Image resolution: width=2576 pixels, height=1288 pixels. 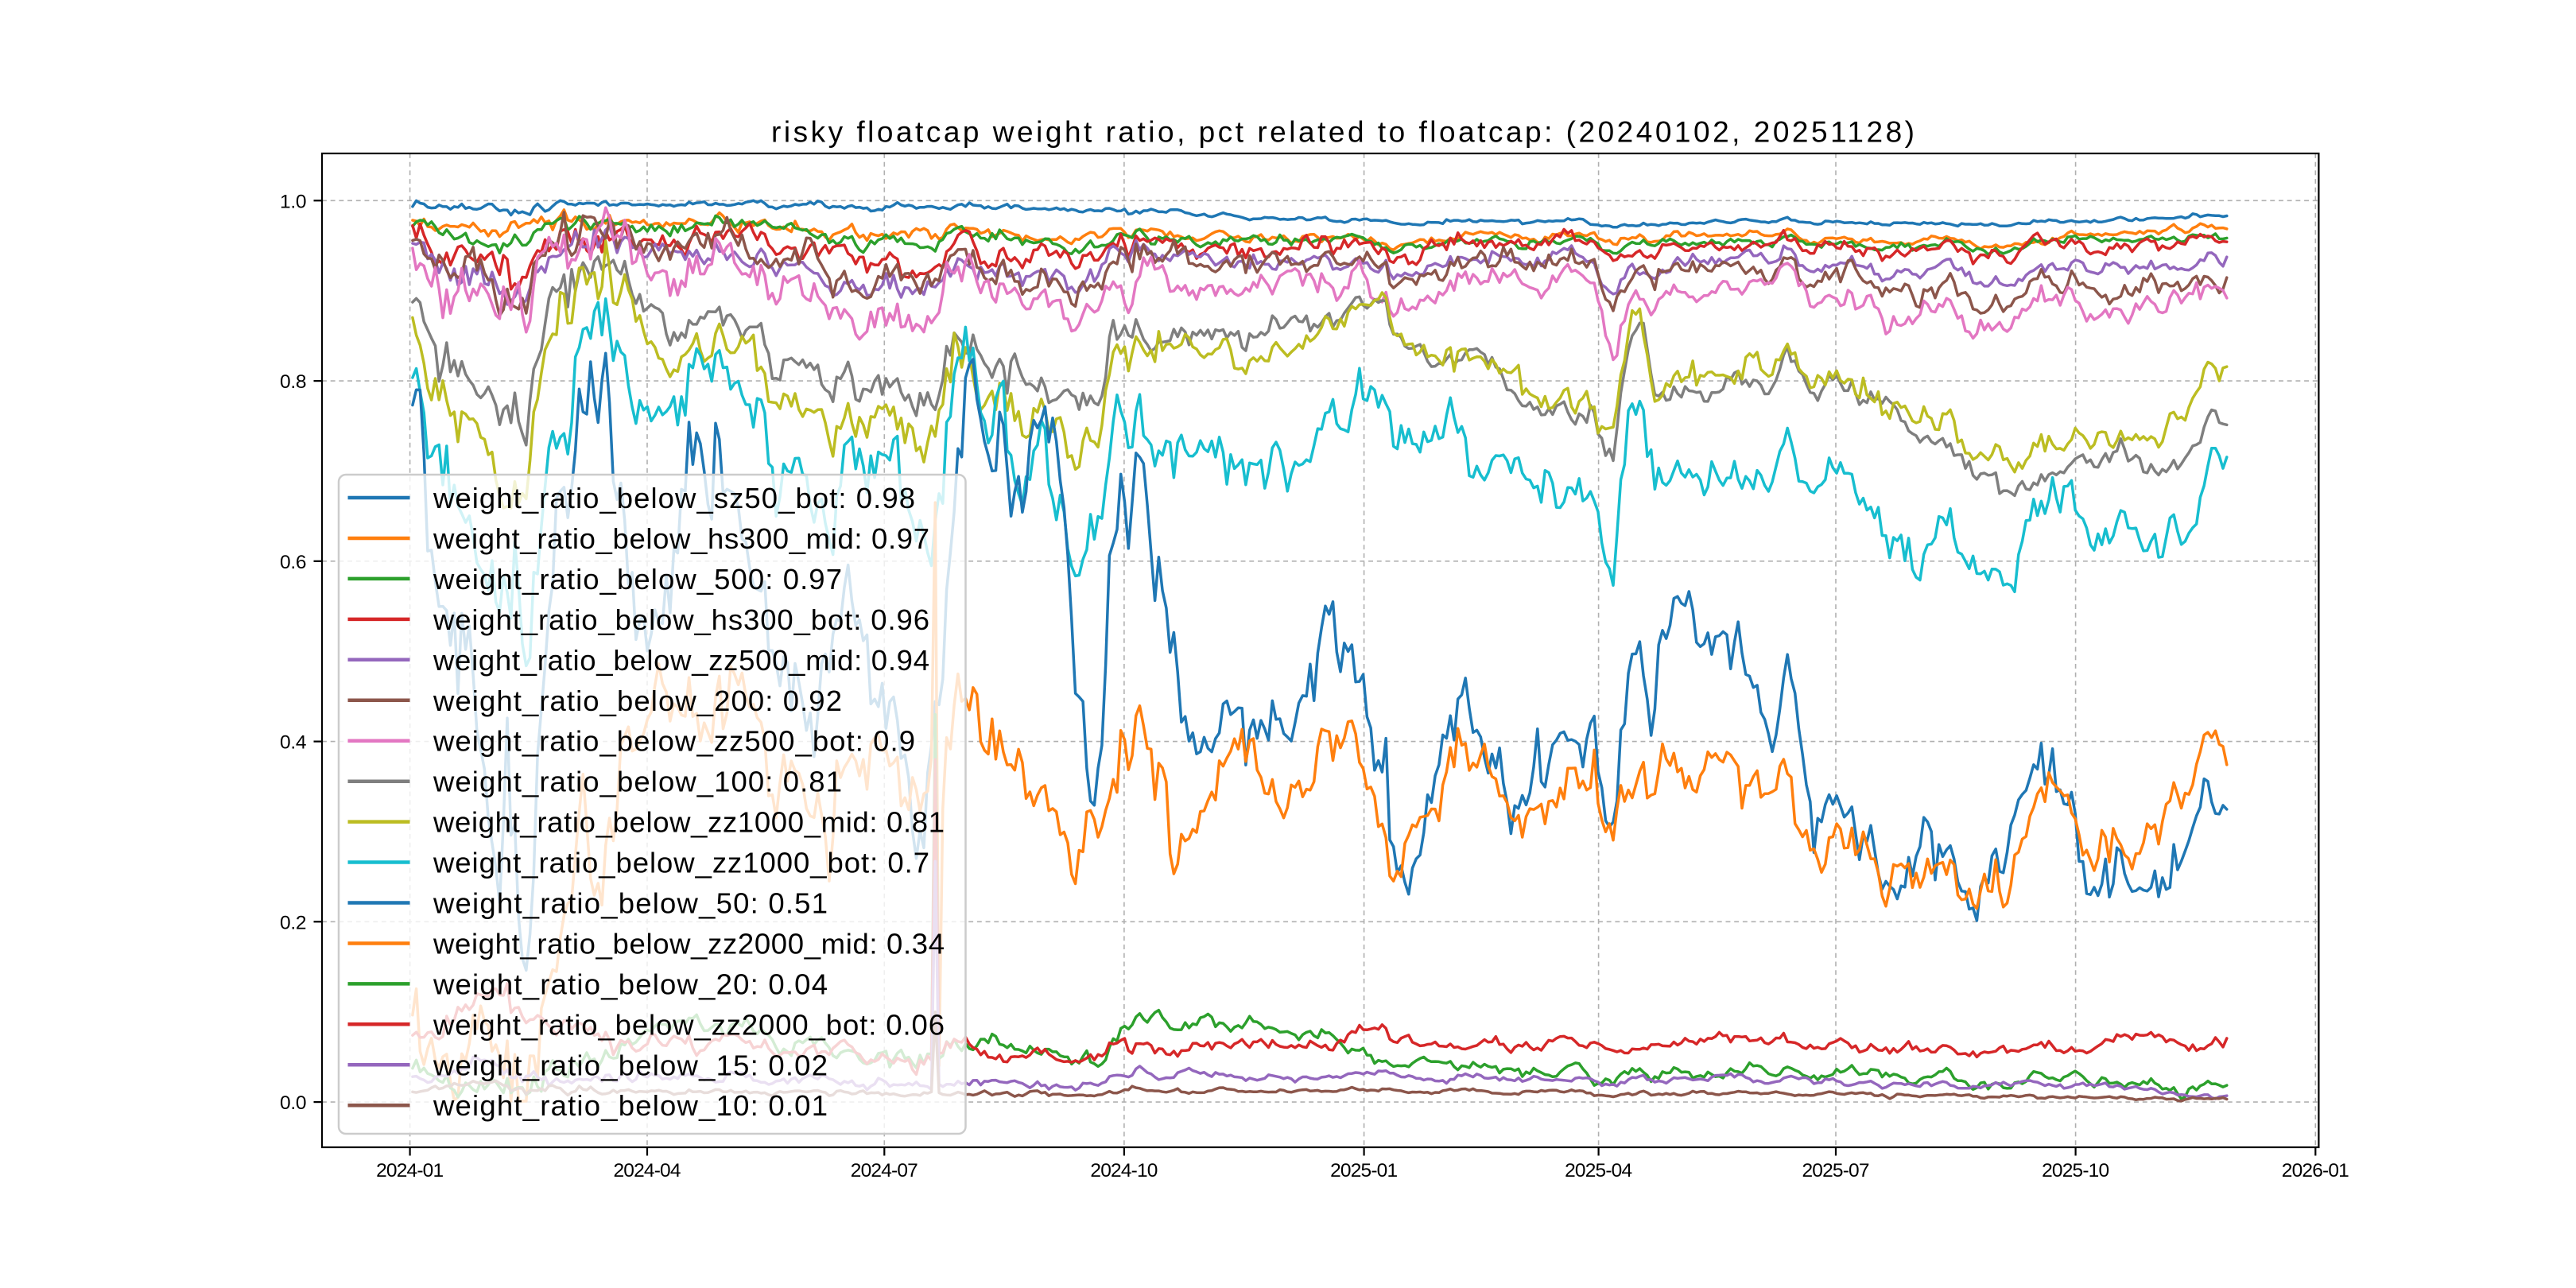 What do you see at coordinates (1599, 1170) in the screenshot?
I see `svg-text: 2025-04` at bounding box center [1599, 1170].